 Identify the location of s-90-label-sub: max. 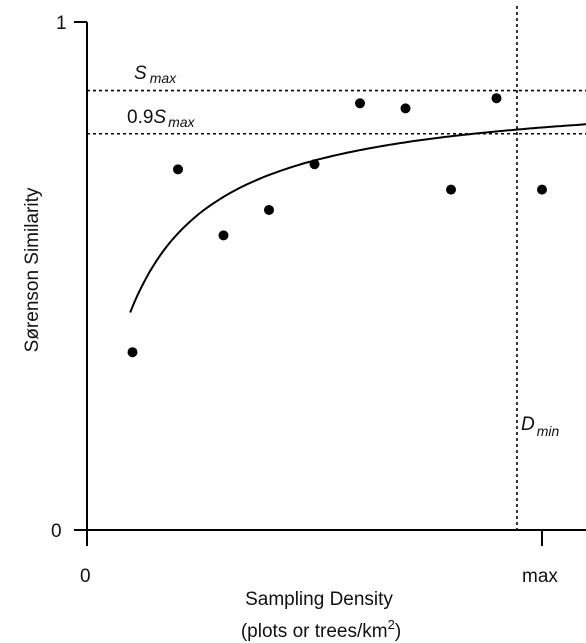
(181, 122).